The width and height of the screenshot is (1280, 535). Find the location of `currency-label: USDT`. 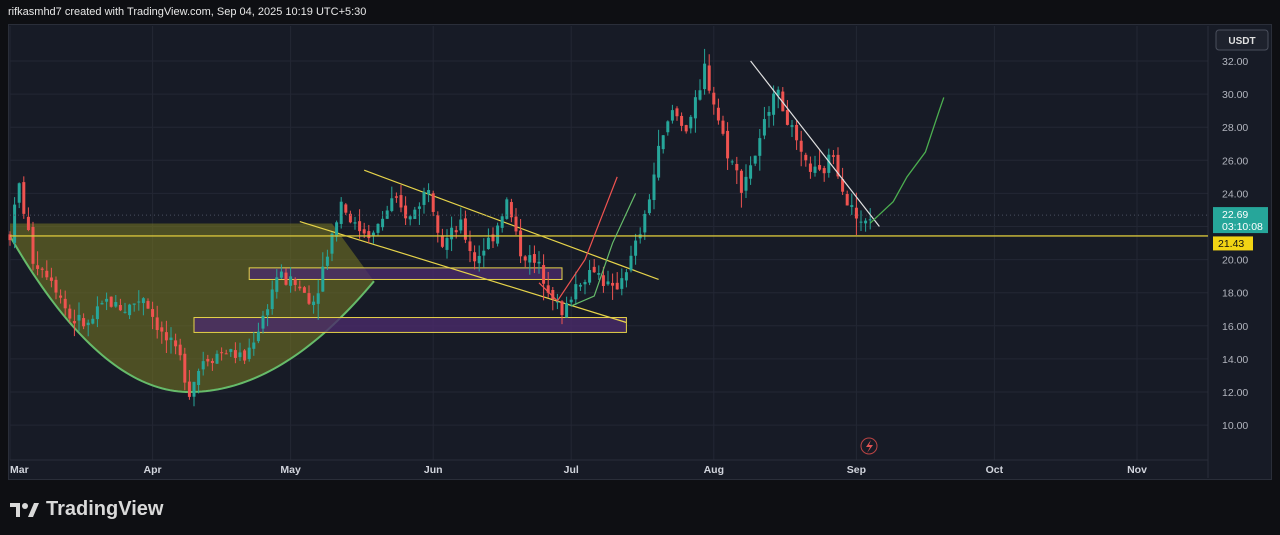

currency-label: USDT is located at coordinates (1241, 41).